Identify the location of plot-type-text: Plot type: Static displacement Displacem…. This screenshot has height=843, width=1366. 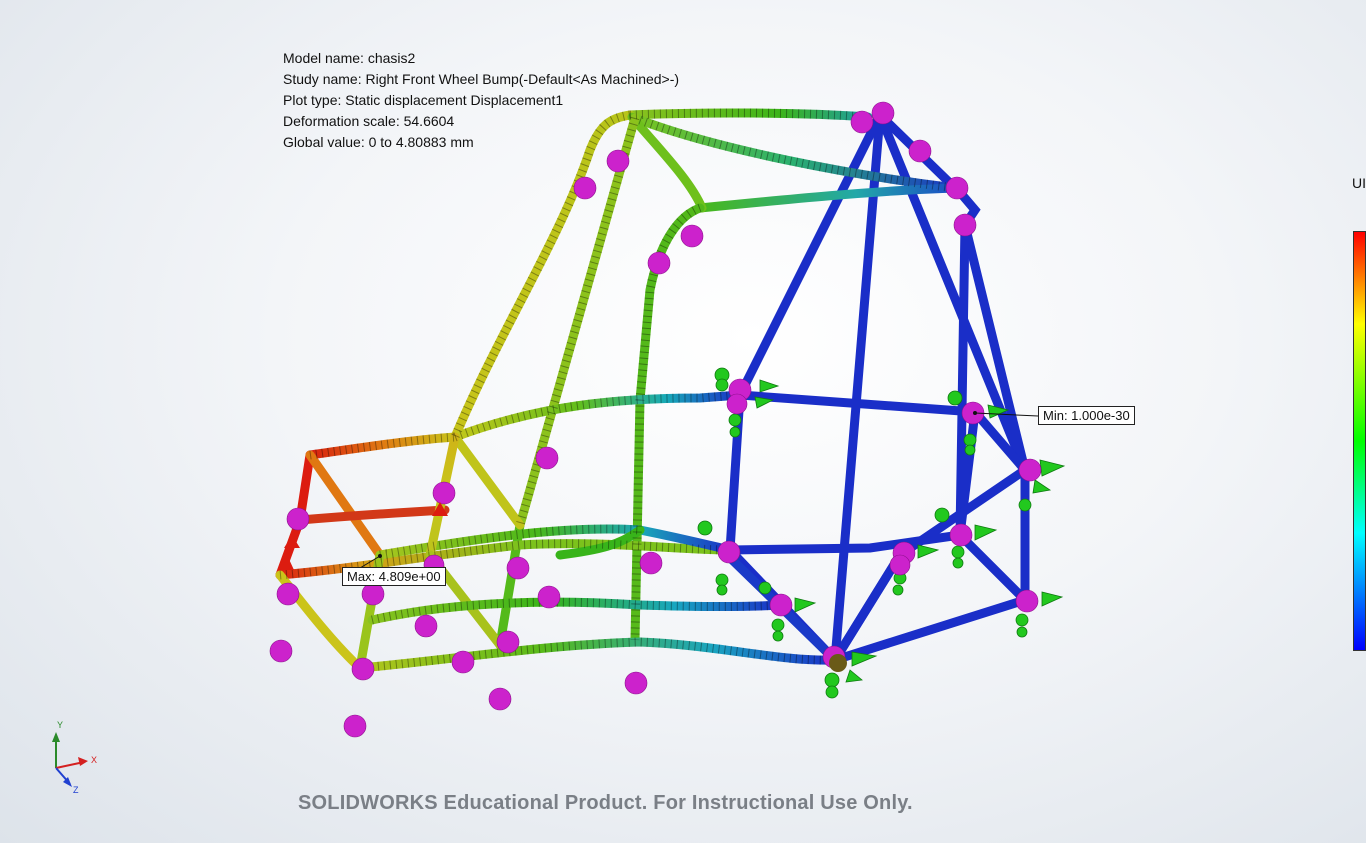
(423, 100).